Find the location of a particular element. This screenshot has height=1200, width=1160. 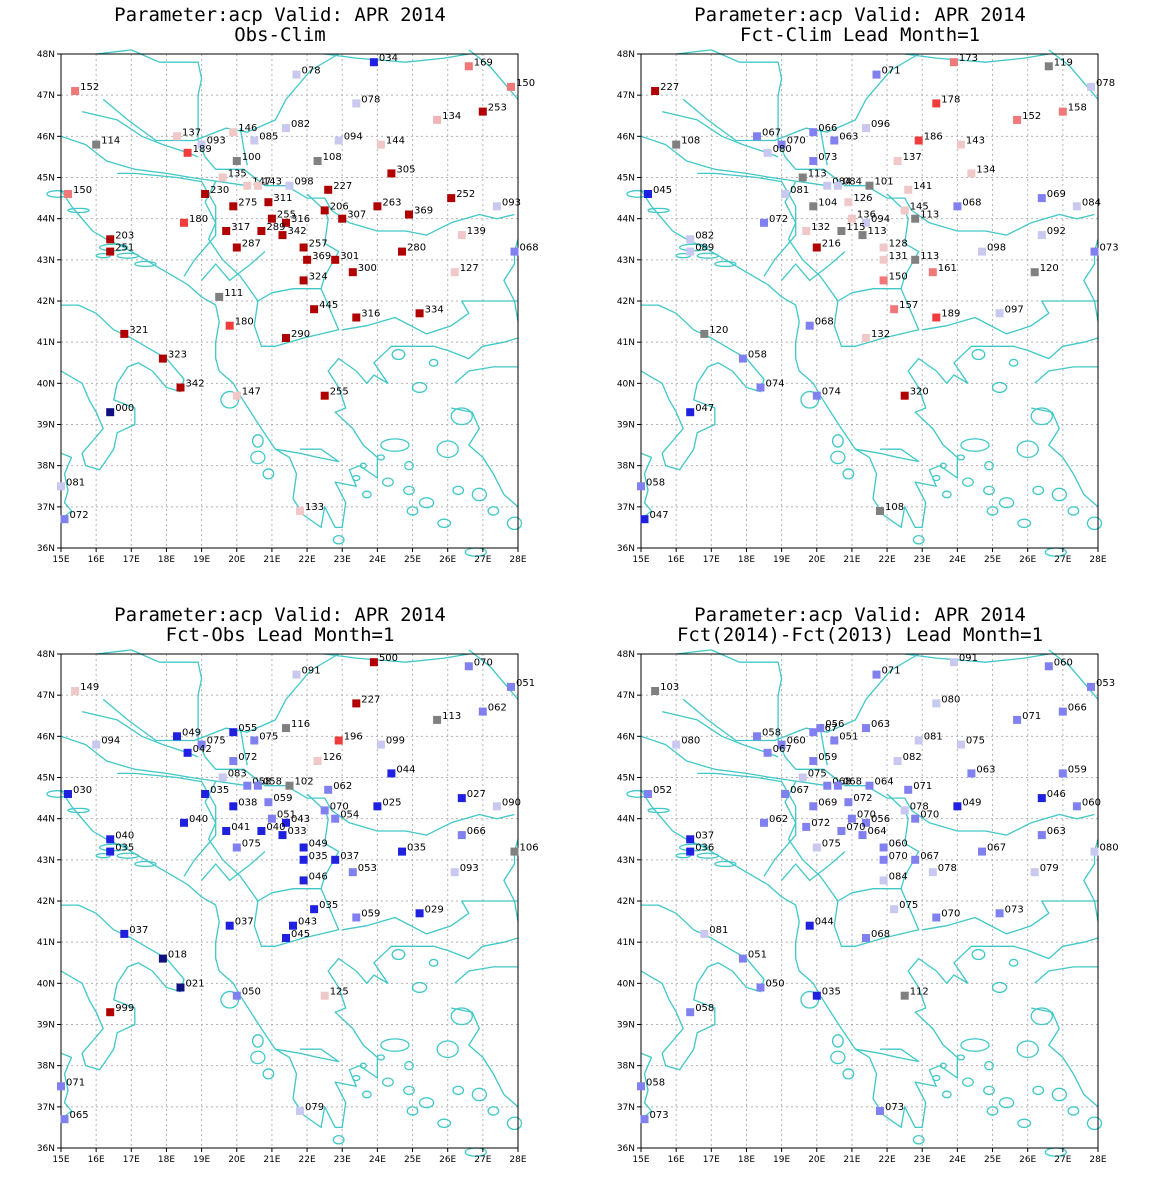

station-value-label: 078 is located at coordinates (370, 99).